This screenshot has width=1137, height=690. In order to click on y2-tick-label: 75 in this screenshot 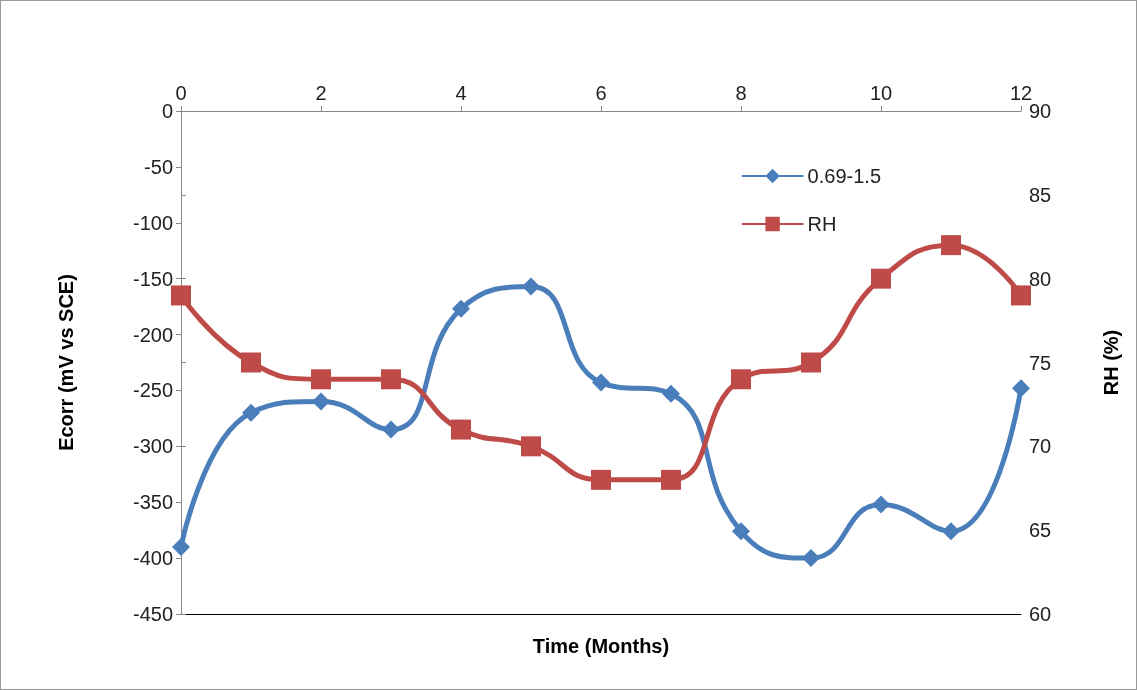, I will do `click(1040, 362)`.